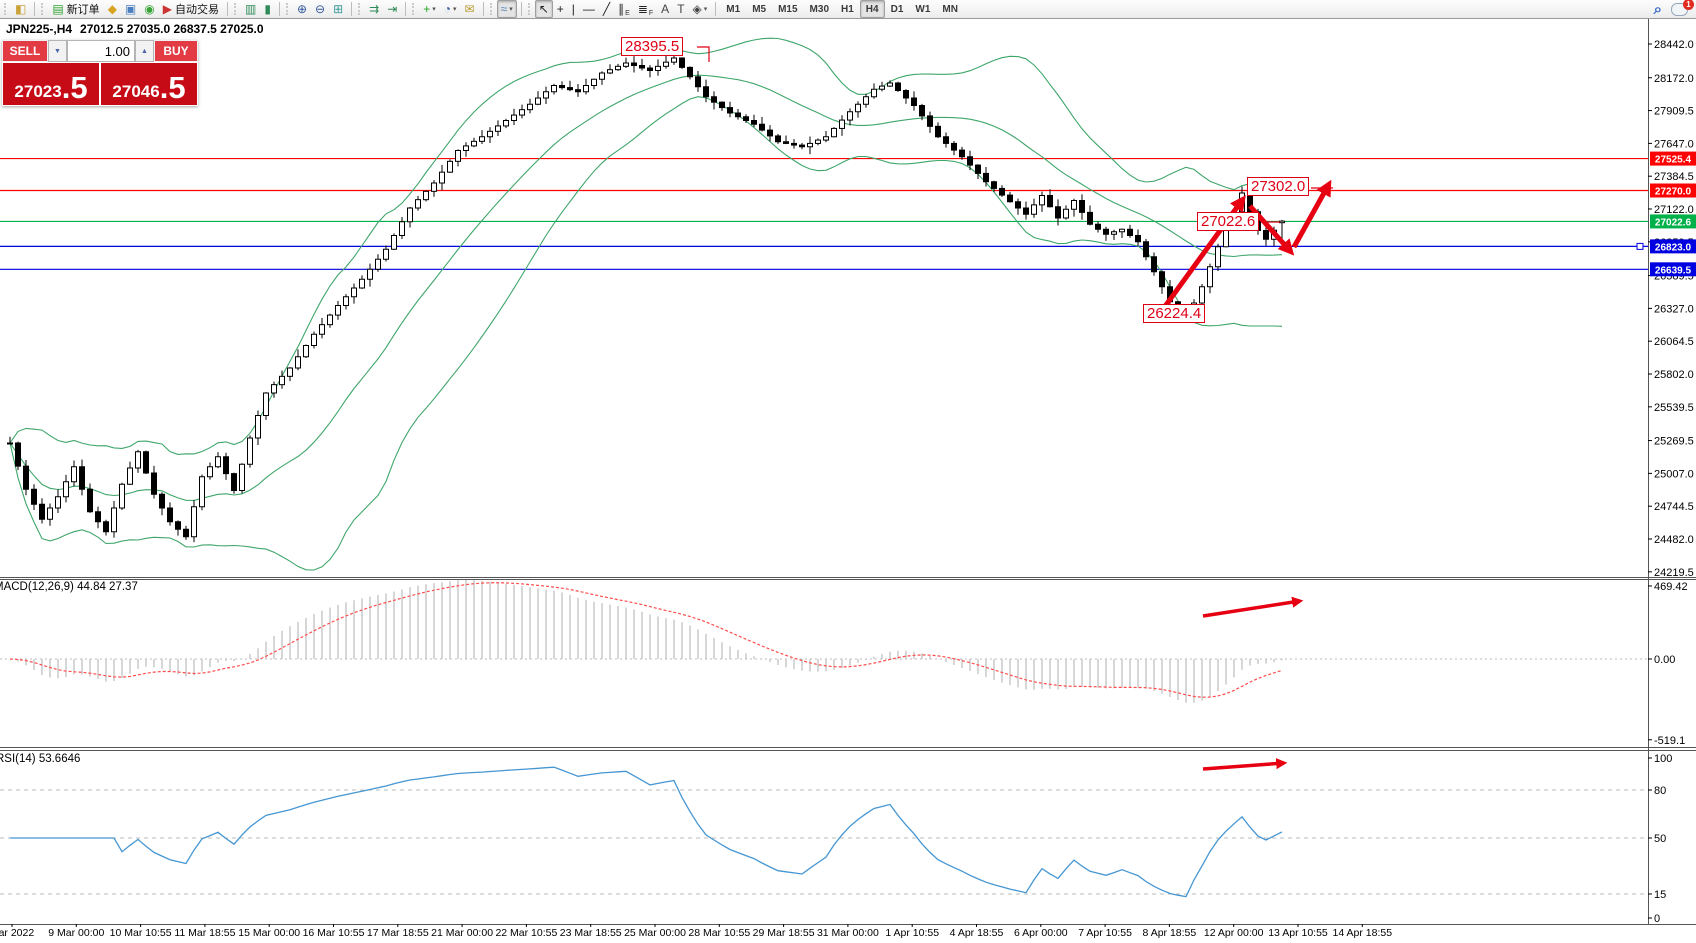  Describe the element at coordinates (74, 87) in the screenshot. I see `sell-price-frac: .5` at that location.